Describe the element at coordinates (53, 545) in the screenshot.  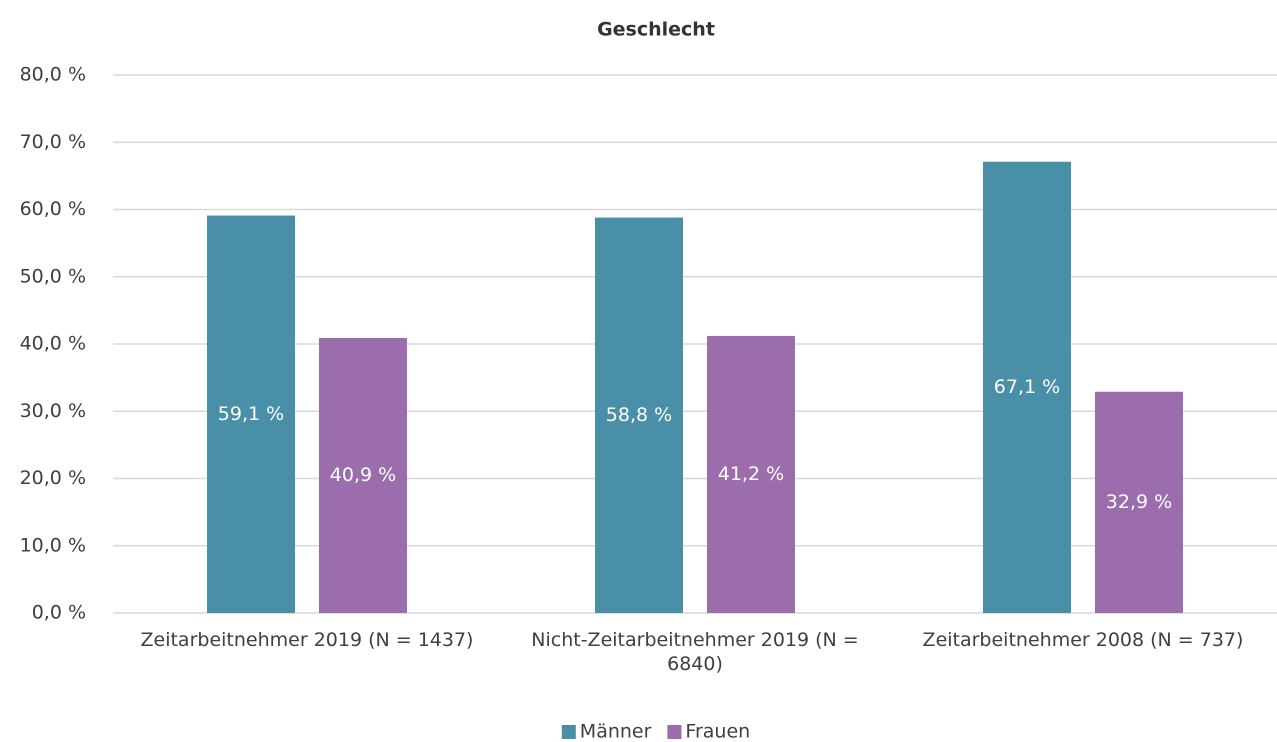
I see `y-tick-label: 10,0 %` at that location.